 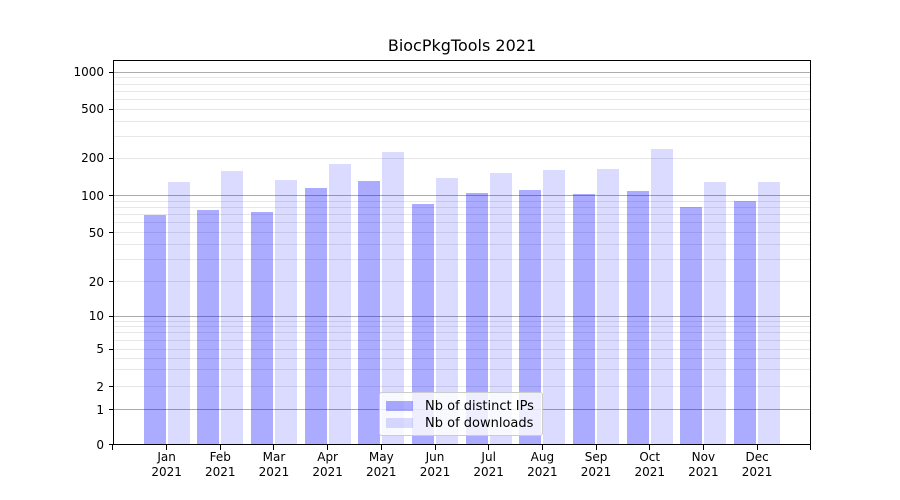 What do you see at coordinates (154, 329) in the screenshot?
I see `bar-distinct-ips-jan` at bounding box center [154, 329].